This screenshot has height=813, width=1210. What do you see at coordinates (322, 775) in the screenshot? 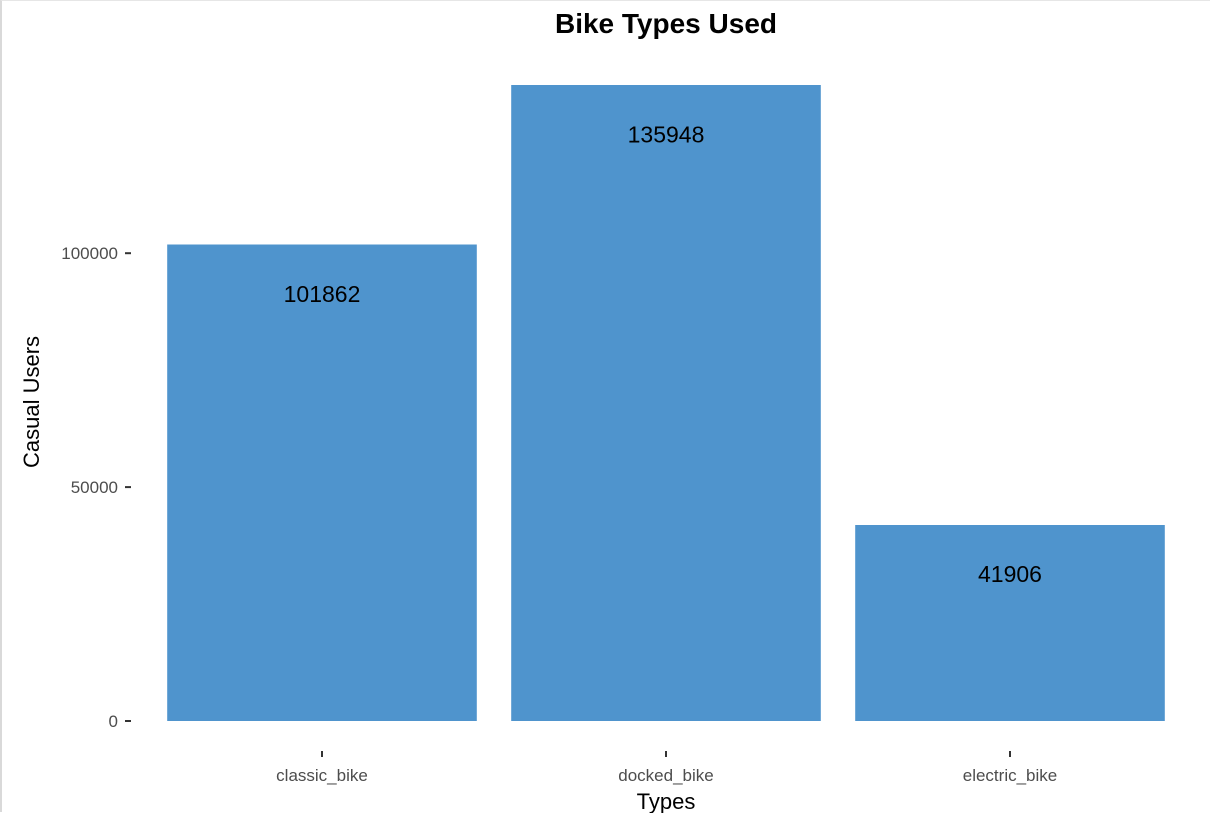
I see `x-tick-label-classic_bike: classic_bike` at bounding box center [322, 775].